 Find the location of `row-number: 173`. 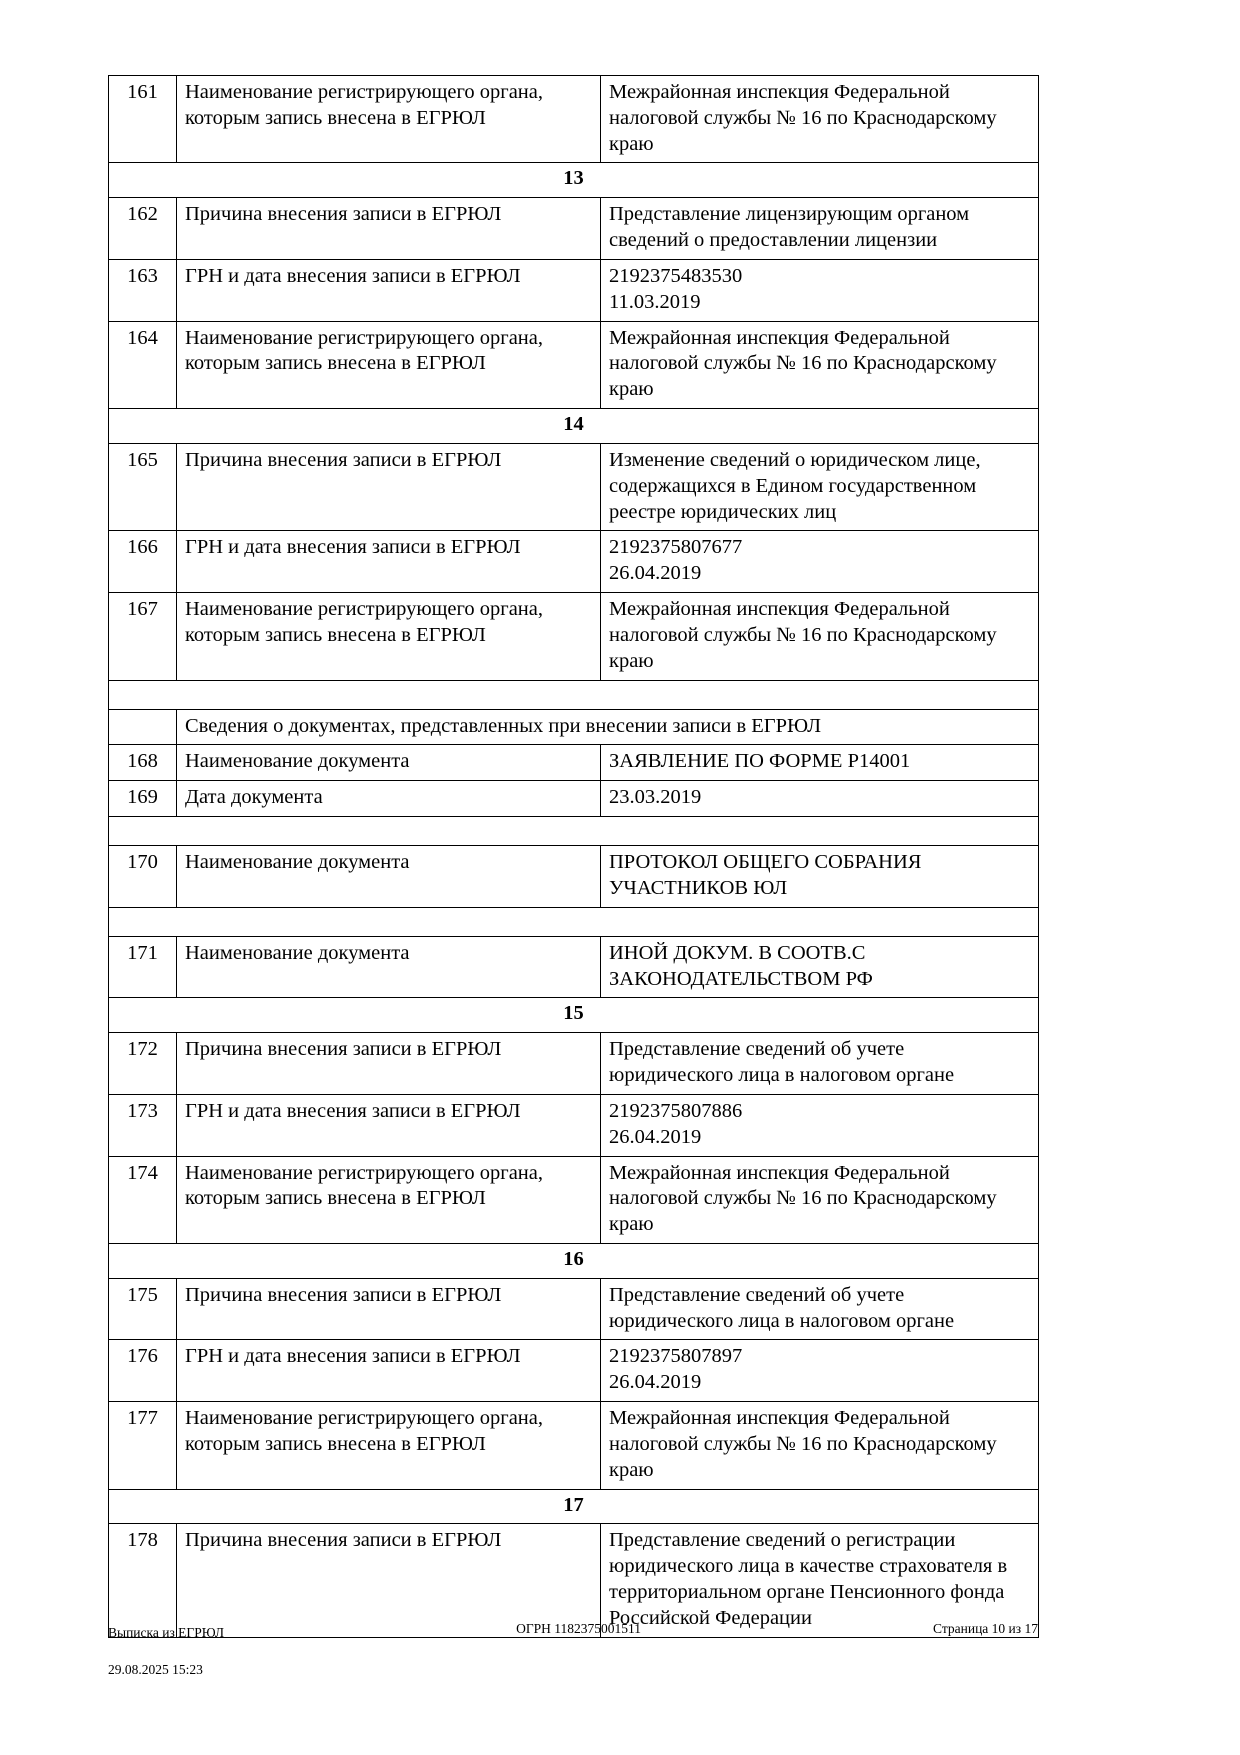

row-number: 173 is located at coordinates (142, 1125).